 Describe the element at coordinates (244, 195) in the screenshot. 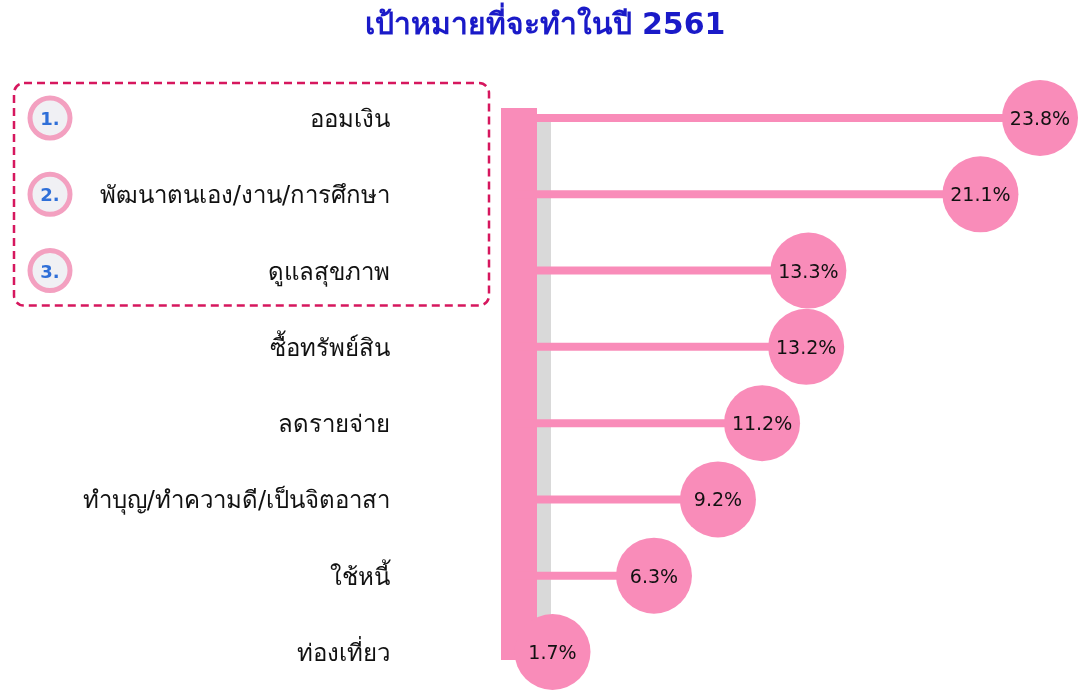

I see `y-tick-label: พัฒนาตนเอง/งาน/การศึกษา` at that location.